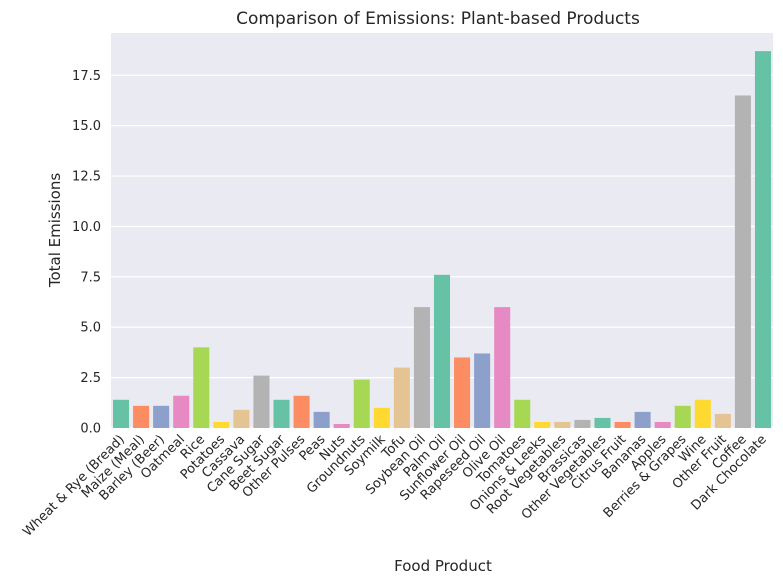 This screenshot has width=783, height=584. What do you see at coordinates (86, 76) in the screenshot?
I see `y-tick-label: 17.5` at bounding box center [86, 76].